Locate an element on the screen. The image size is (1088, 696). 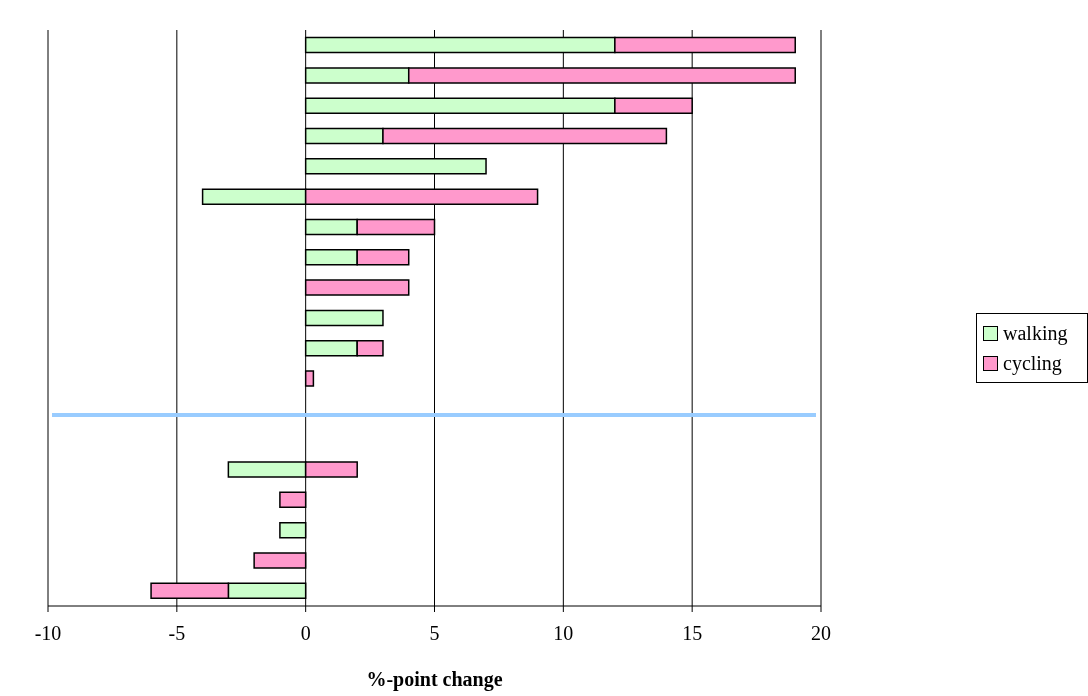
x-tick-label: 20 is located at coordinates (821, 633).